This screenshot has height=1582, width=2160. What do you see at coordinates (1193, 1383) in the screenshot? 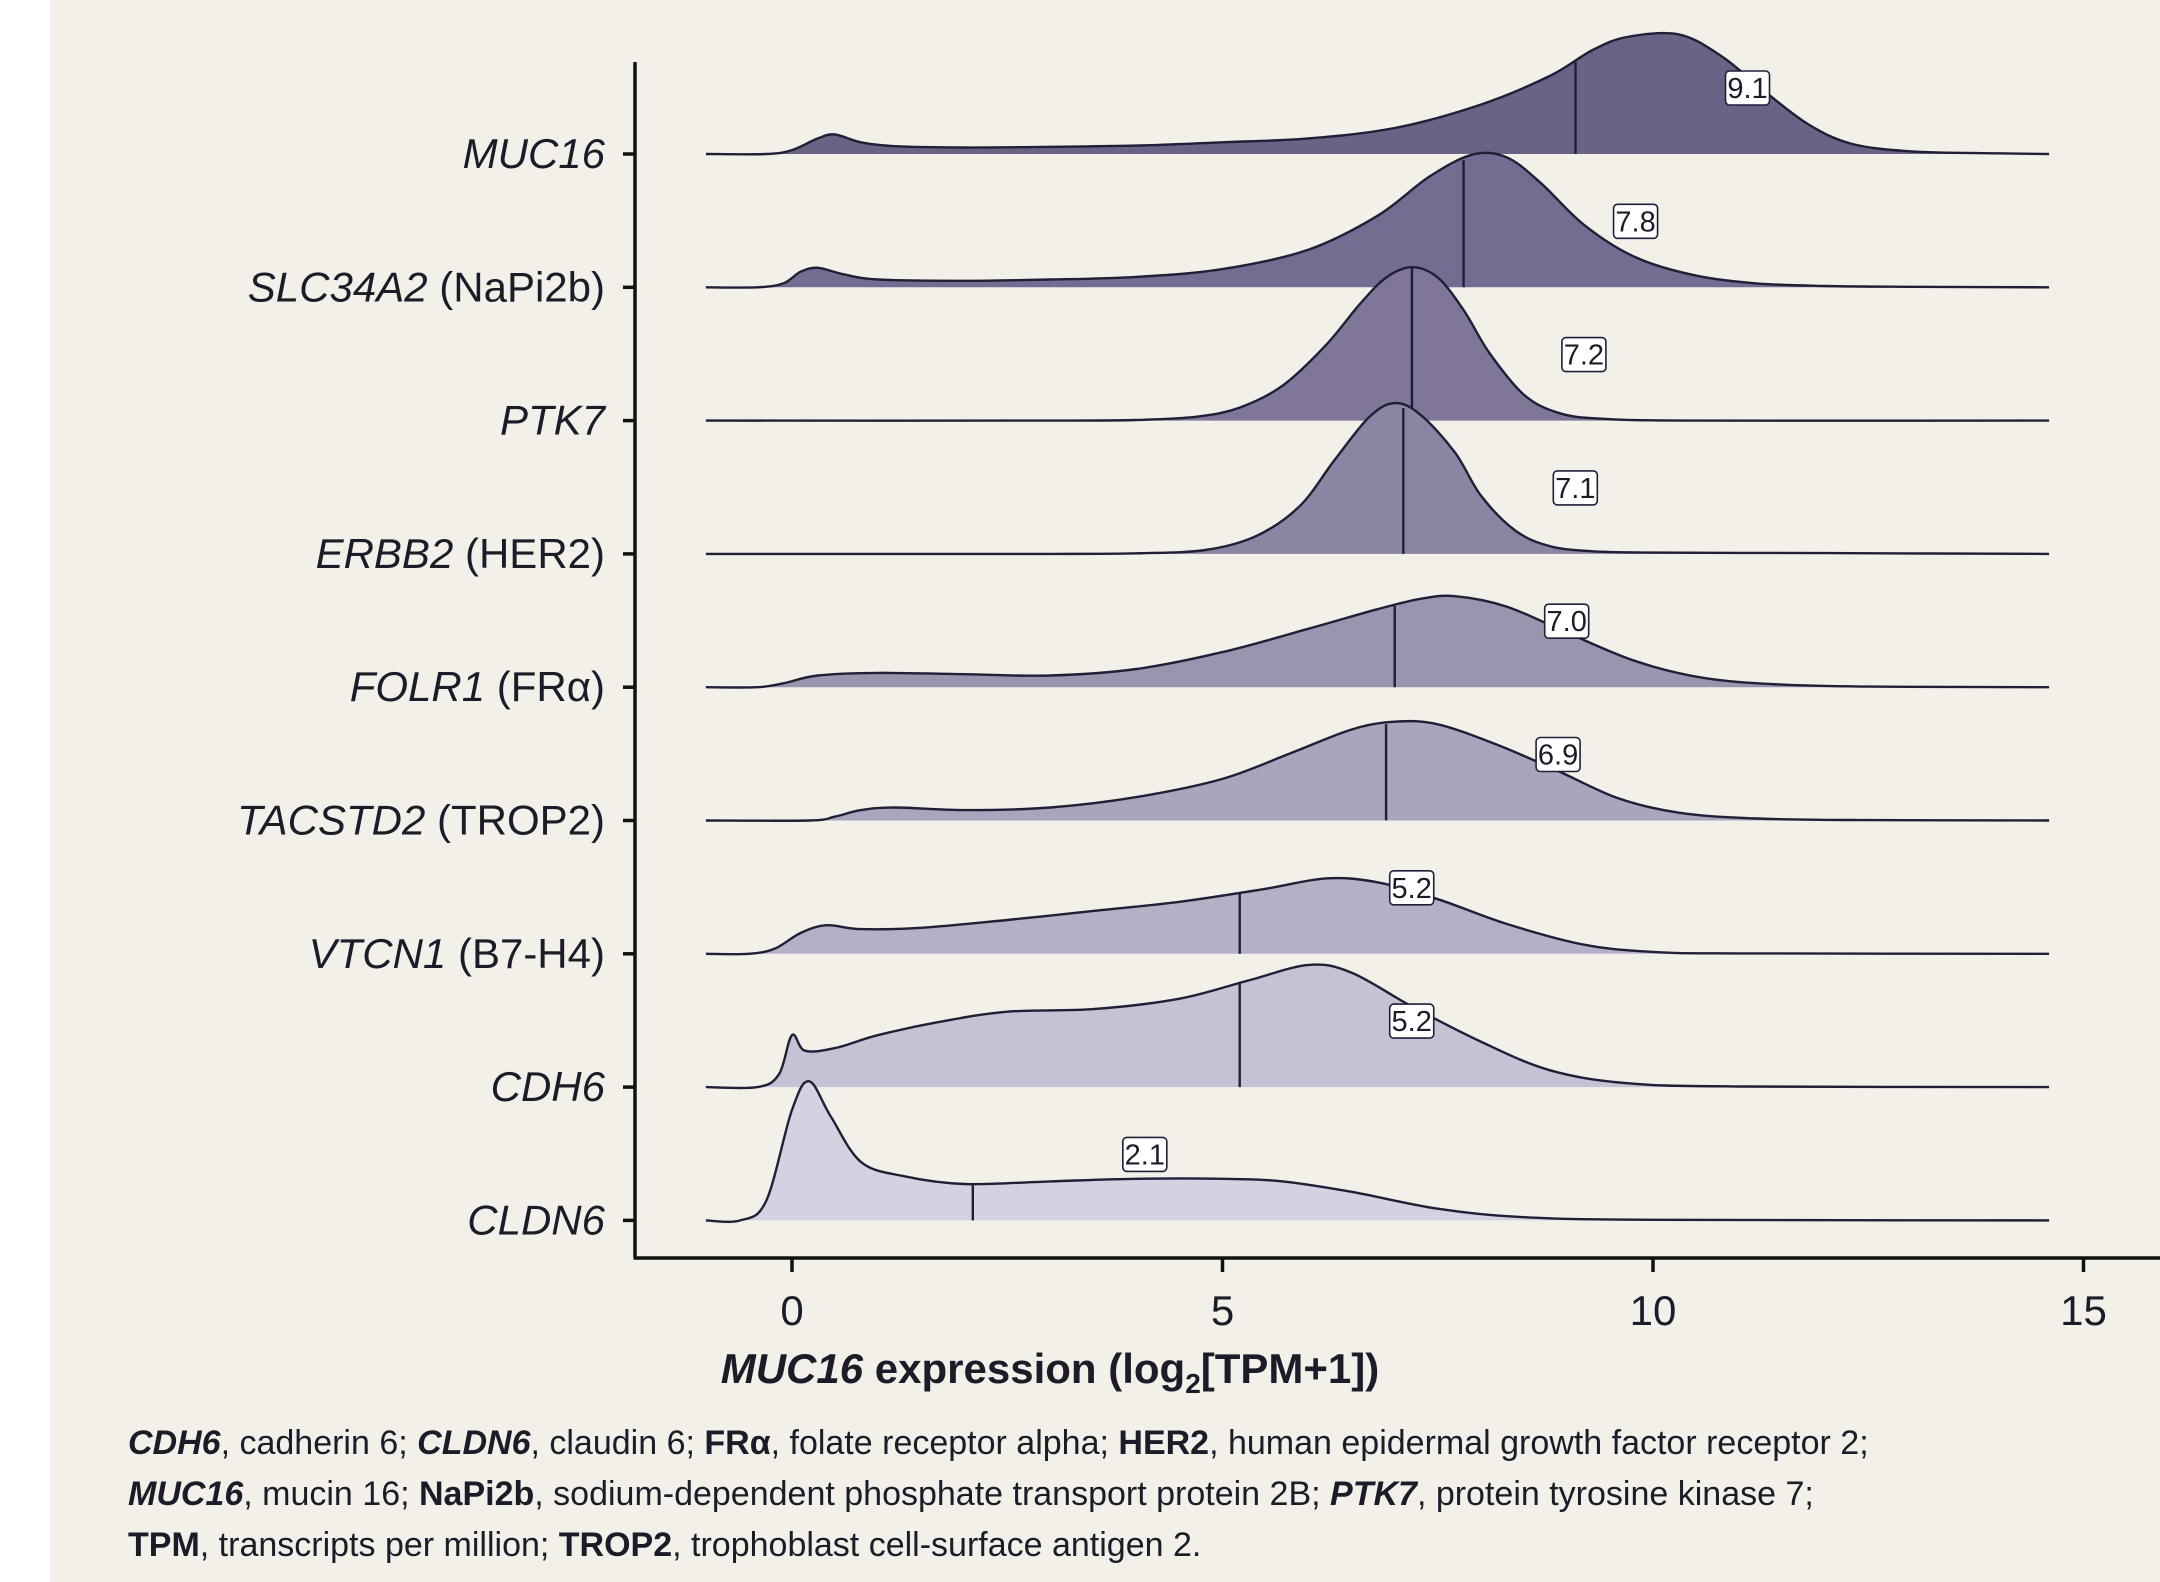
I see `x-axis-label-subscript: 2` at bounding box center [1193, 1383].